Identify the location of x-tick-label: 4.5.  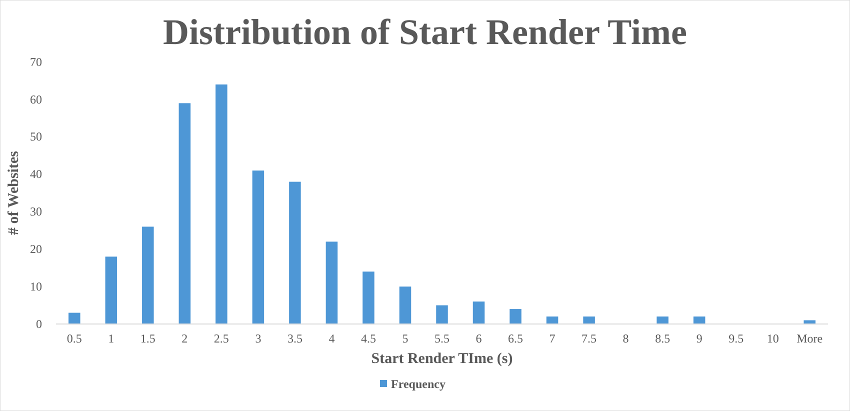
(368, 339).